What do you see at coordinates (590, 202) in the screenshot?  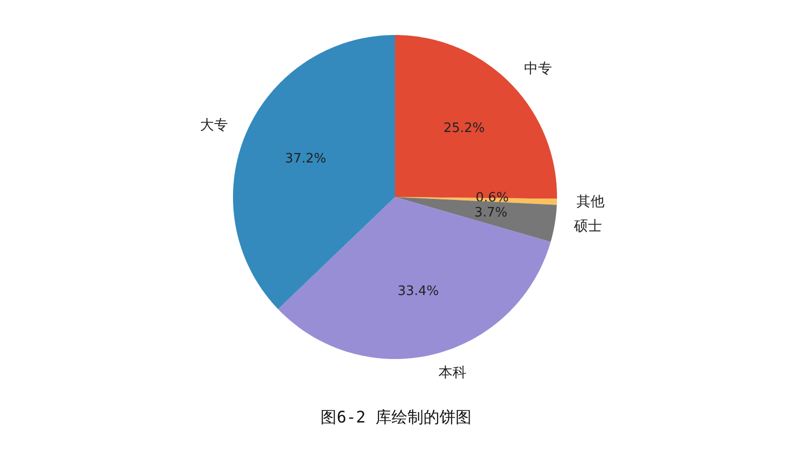 I see `slice-label: 其他` at bounding box center [590, 202].